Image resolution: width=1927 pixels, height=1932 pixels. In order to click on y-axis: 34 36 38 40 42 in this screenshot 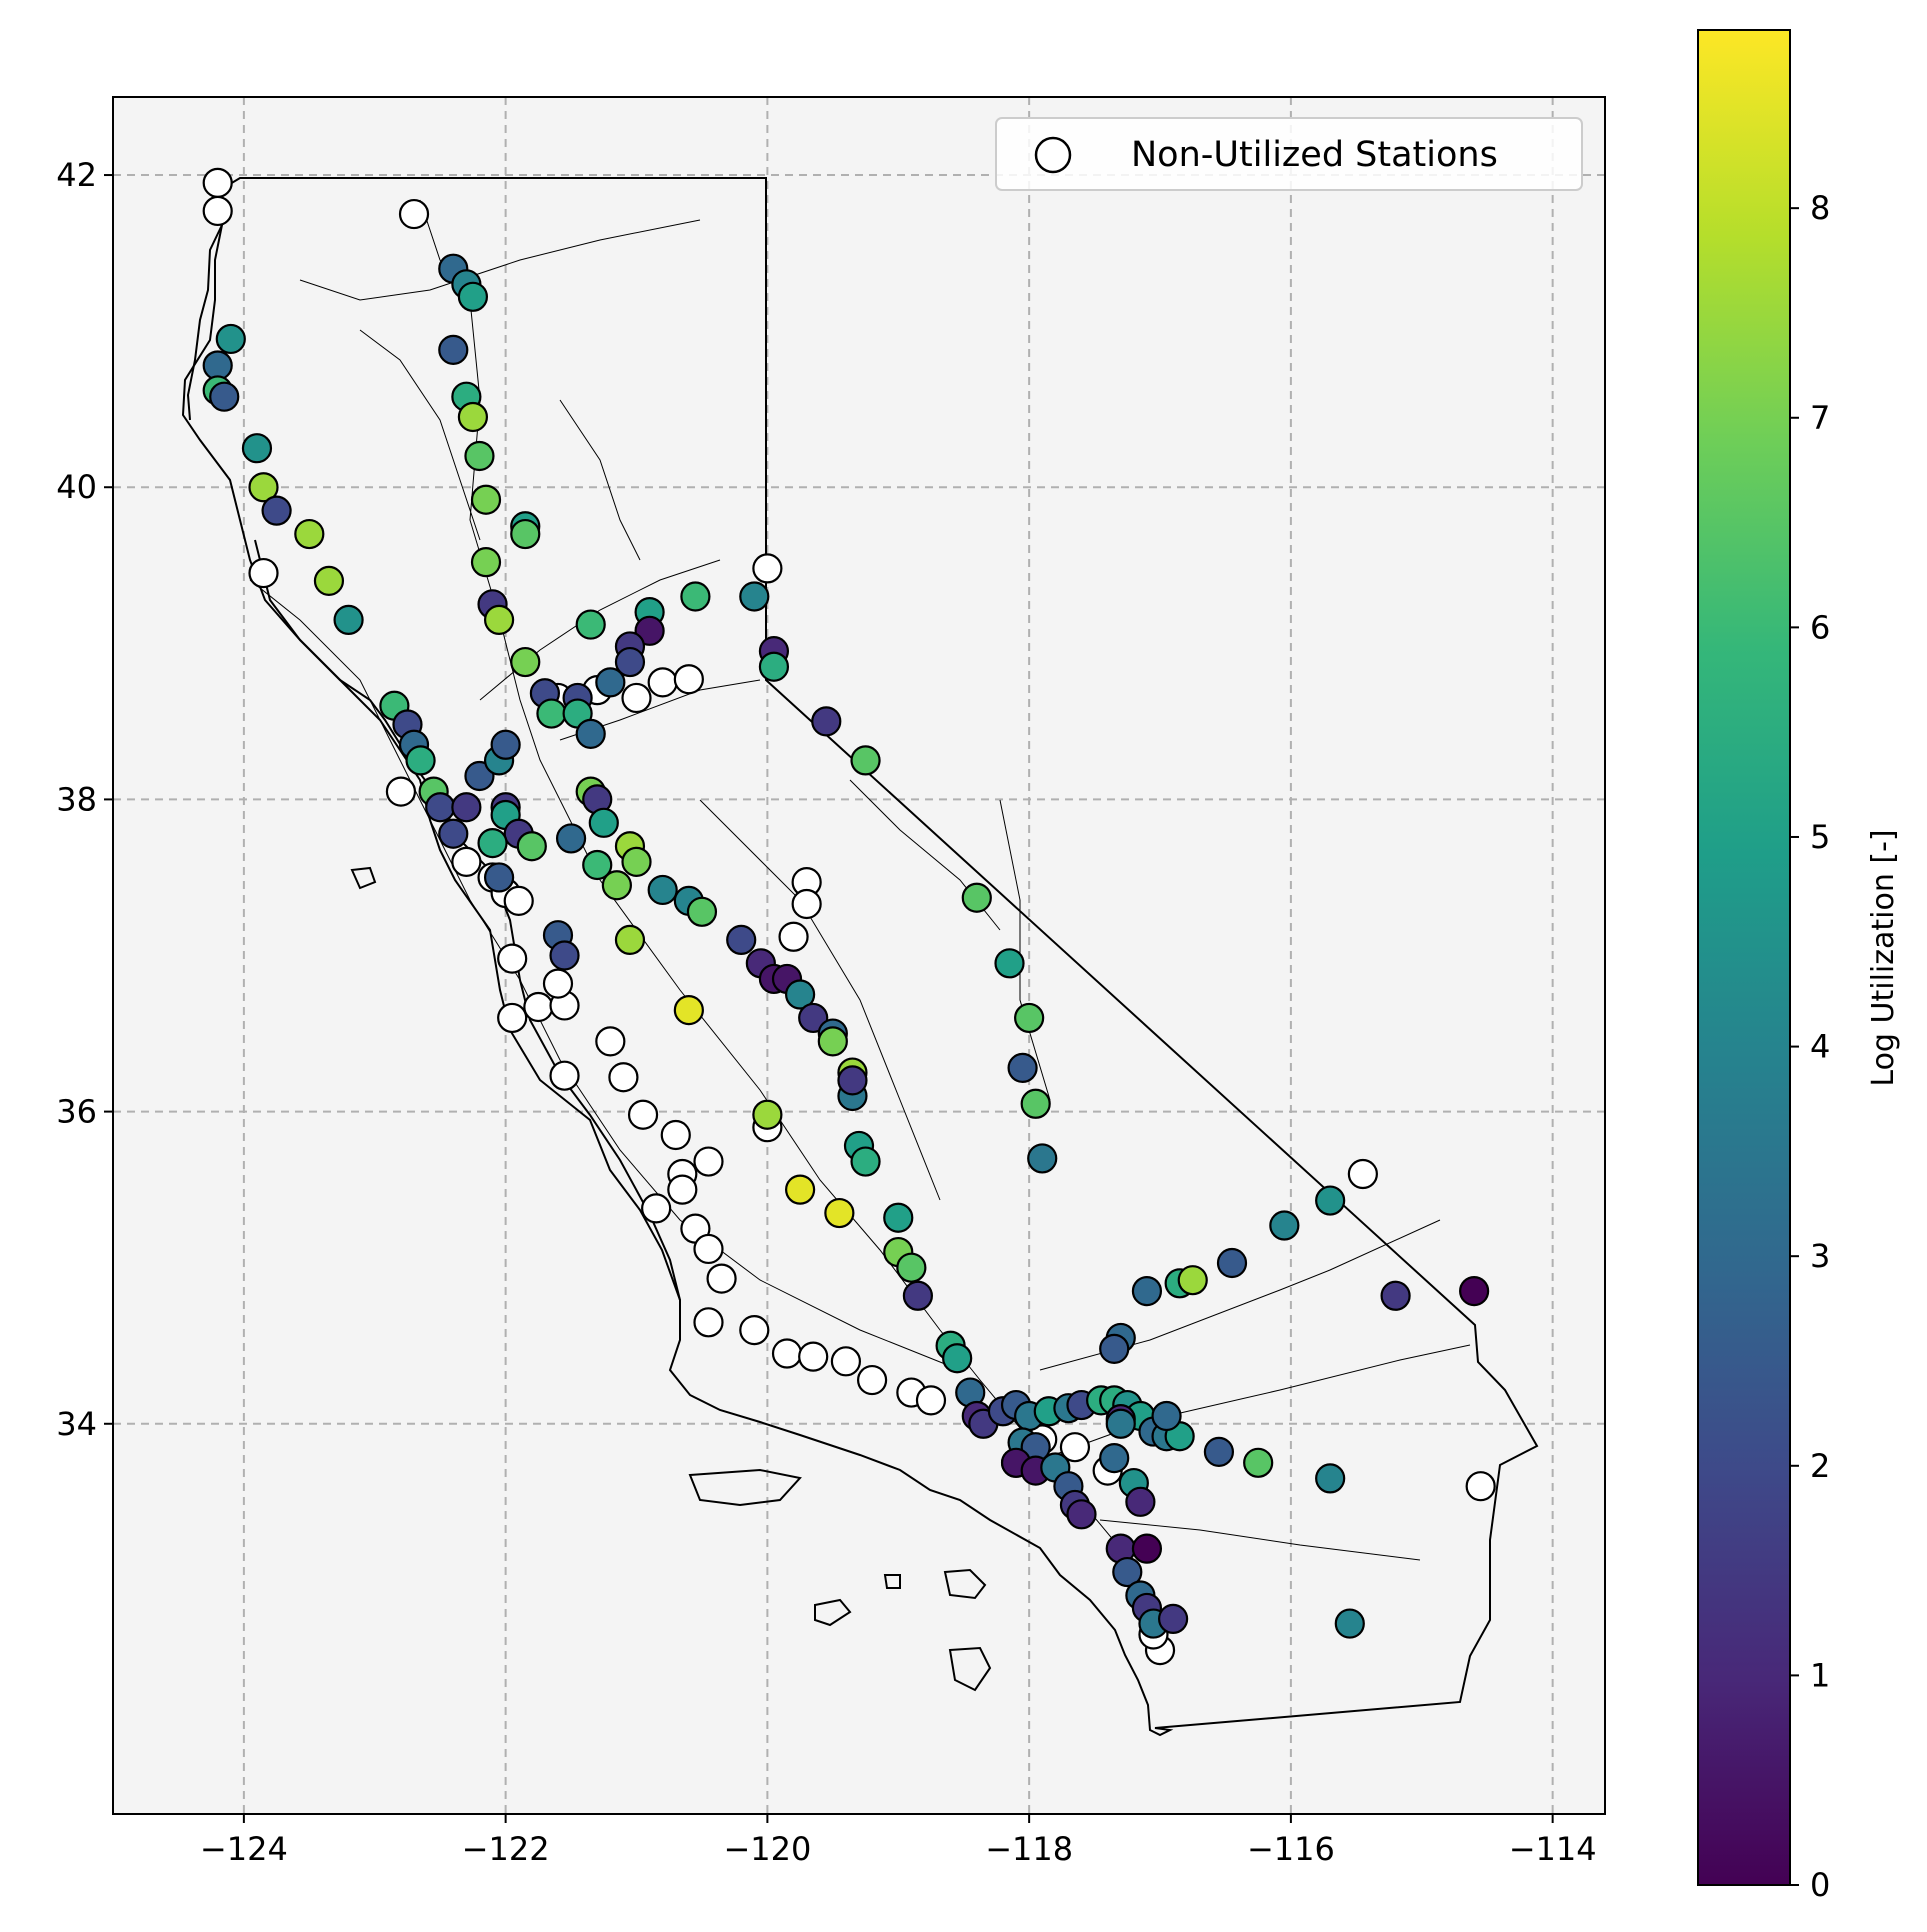, I will do `click(84, 799)`.